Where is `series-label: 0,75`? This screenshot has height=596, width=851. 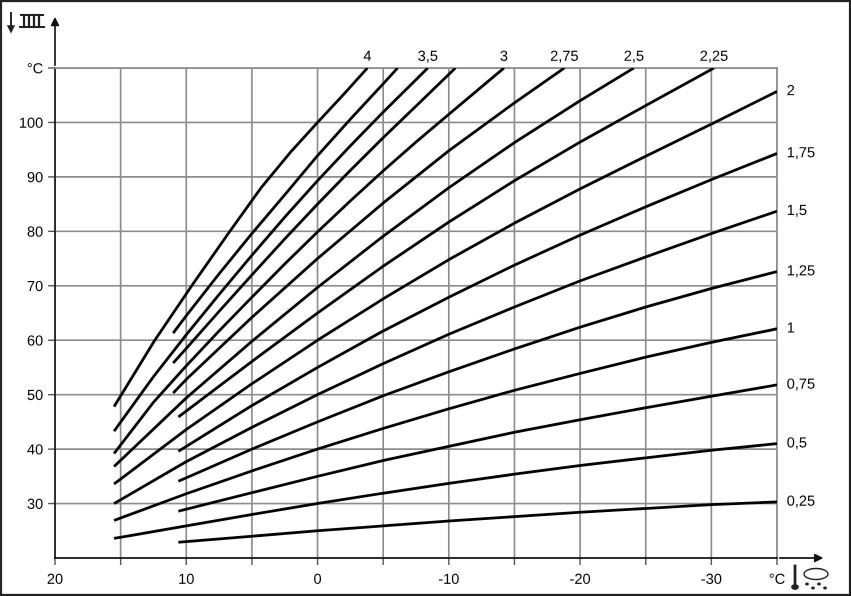 series-label: 0,75 is located at coordinates (800, 384).